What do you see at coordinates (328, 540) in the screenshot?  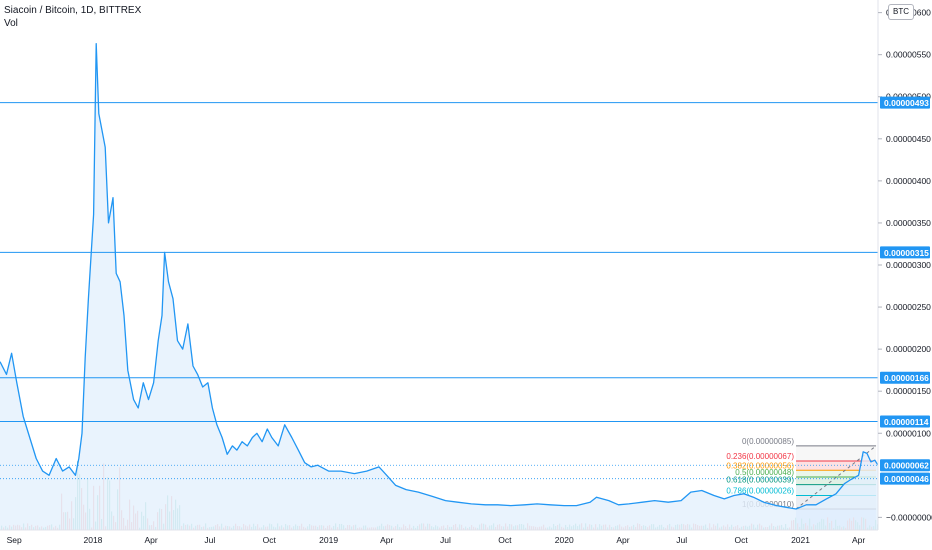 I see `x-tick-label: 2019` at bounding box center [328, 540].